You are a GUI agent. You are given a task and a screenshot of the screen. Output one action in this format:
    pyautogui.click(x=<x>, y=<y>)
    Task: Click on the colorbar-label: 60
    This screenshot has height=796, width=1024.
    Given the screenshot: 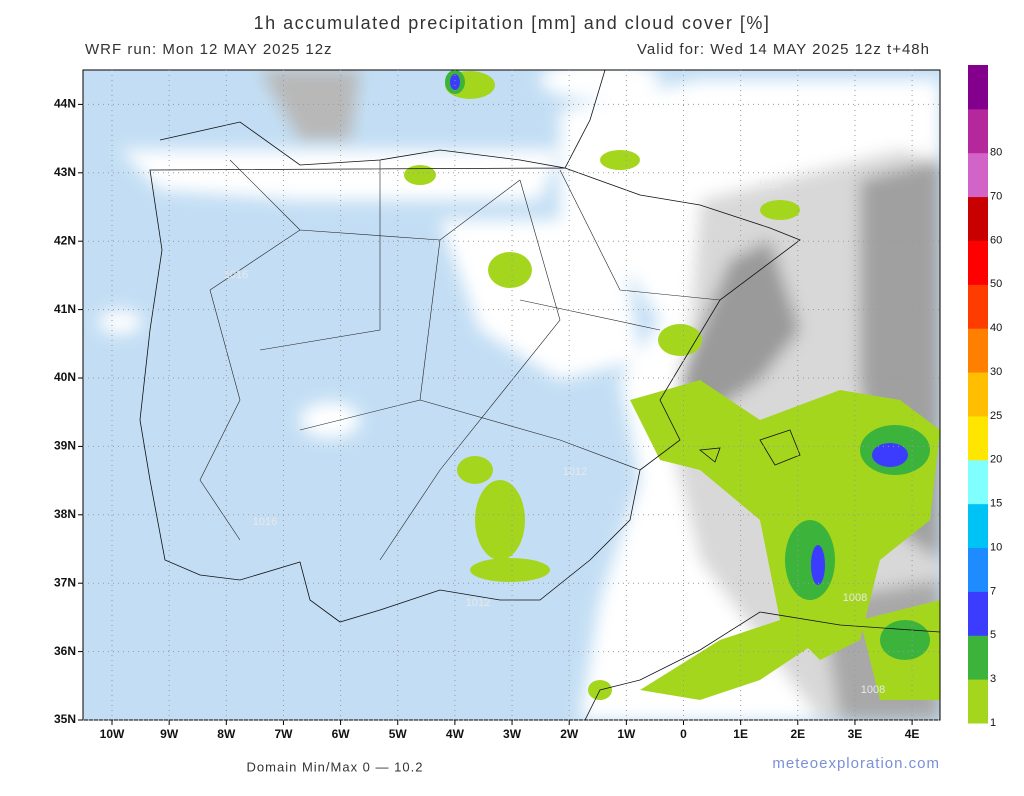 What is the action you would take?
    pyautogui.click(x=996, y=240)
    